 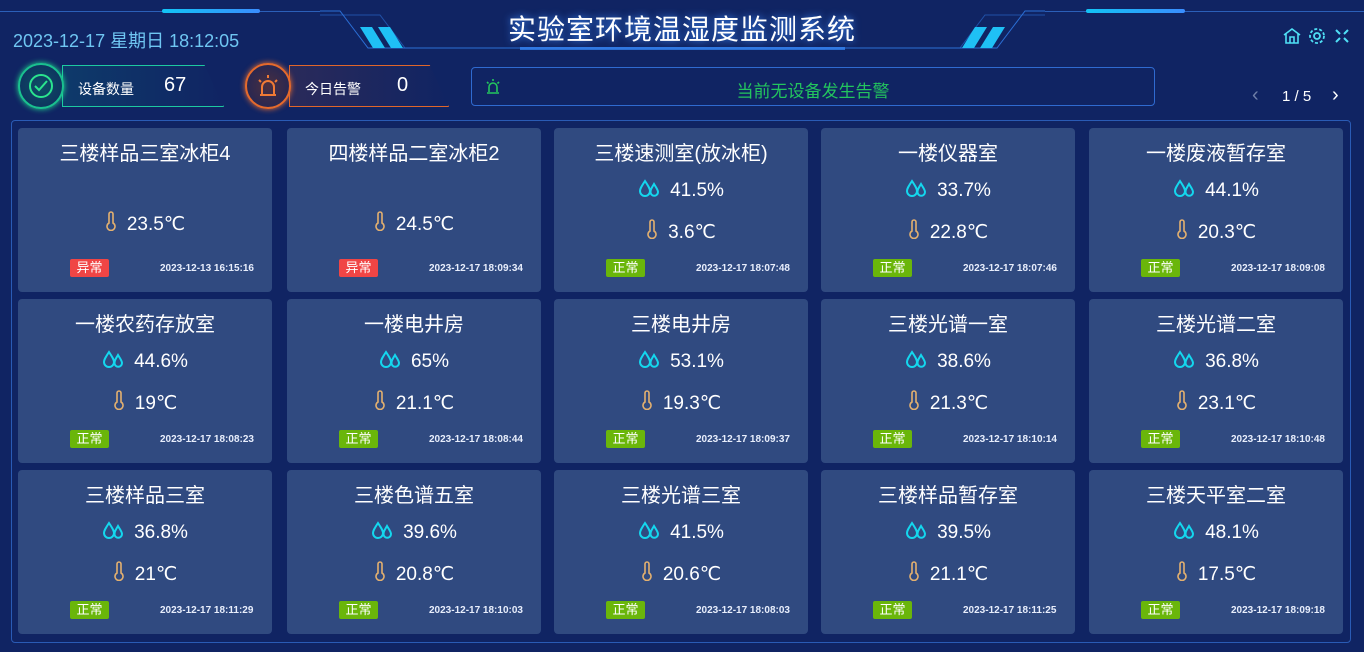 I want to click on device-name: 一楼农药存放室, so click(x=145, y=325).